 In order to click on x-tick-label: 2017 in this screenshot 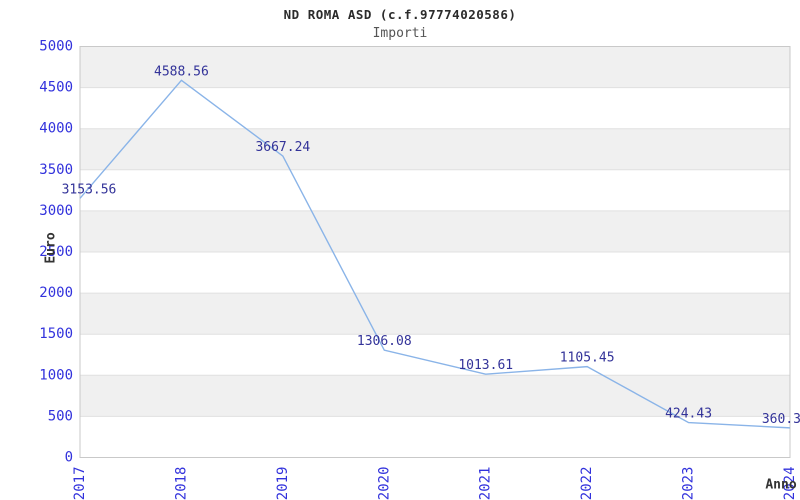, I will do `click(80, 483)`.